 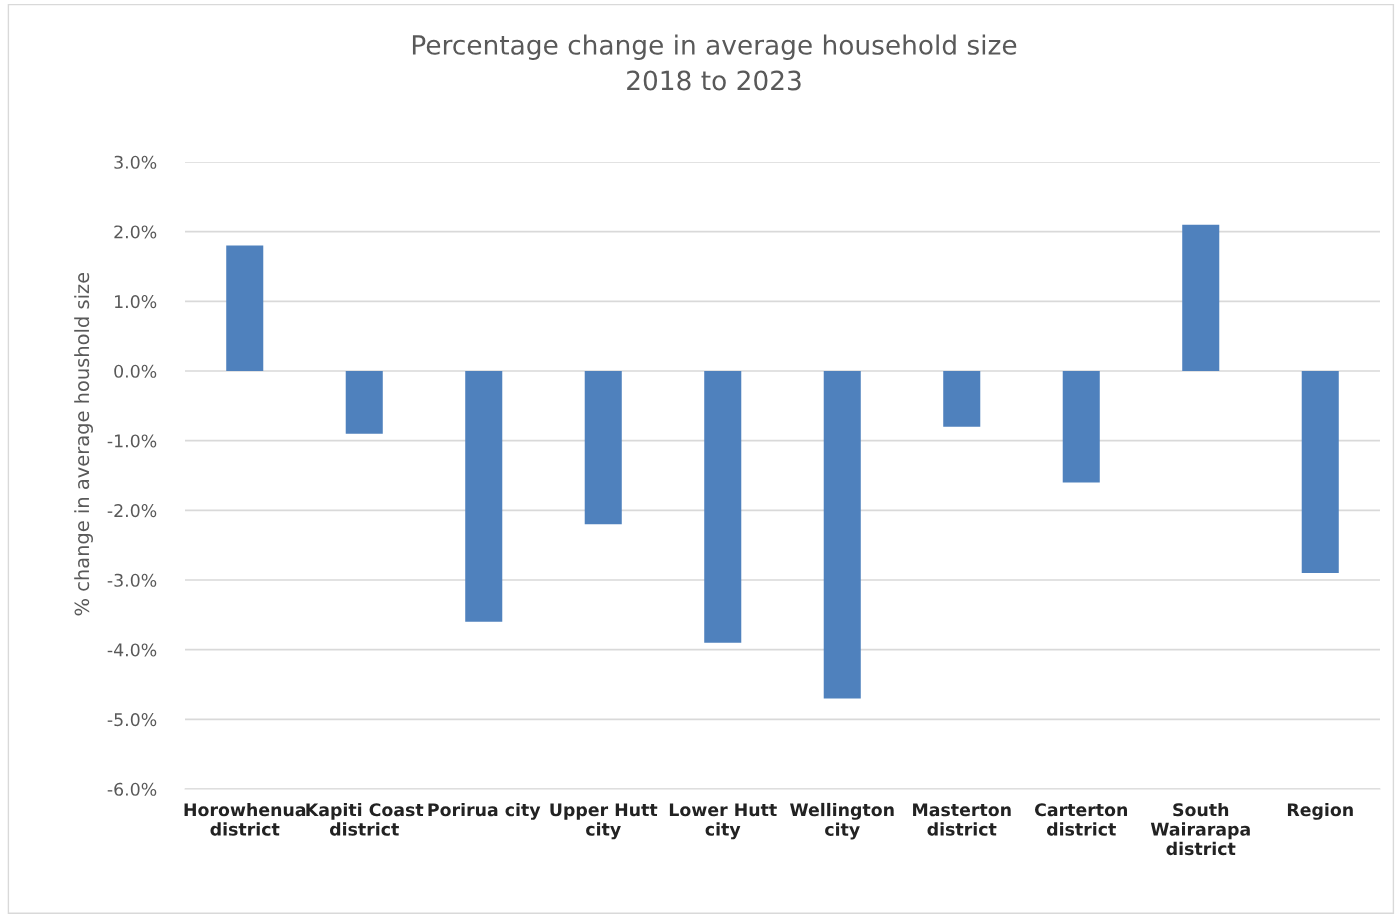 What do you see at coordinates (132, 650) in the screenshot?
I see `y-tick-label: -4.0%` at bounding box center [132, 650].